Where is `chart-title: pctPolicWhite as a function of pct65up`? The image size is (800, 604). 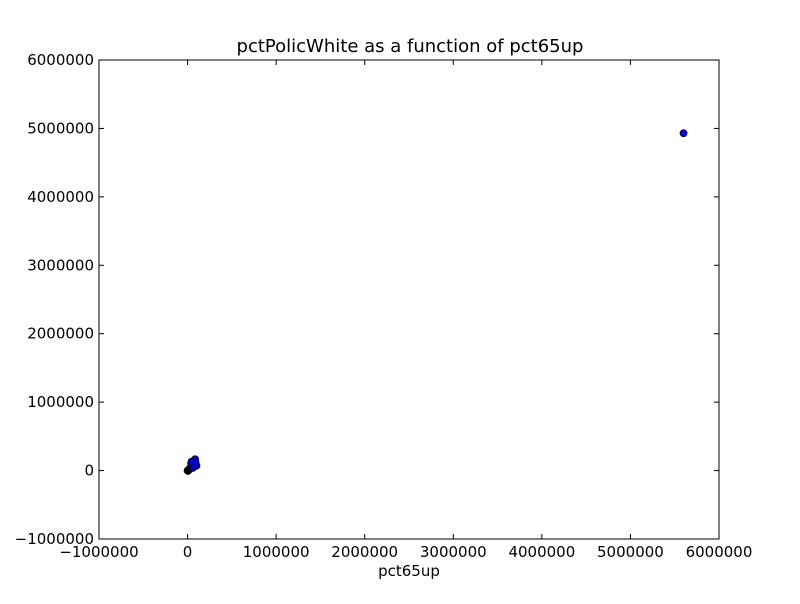 chart-title: pctPolicWhite as a function of pct65up is located at coordinates (410, 46).